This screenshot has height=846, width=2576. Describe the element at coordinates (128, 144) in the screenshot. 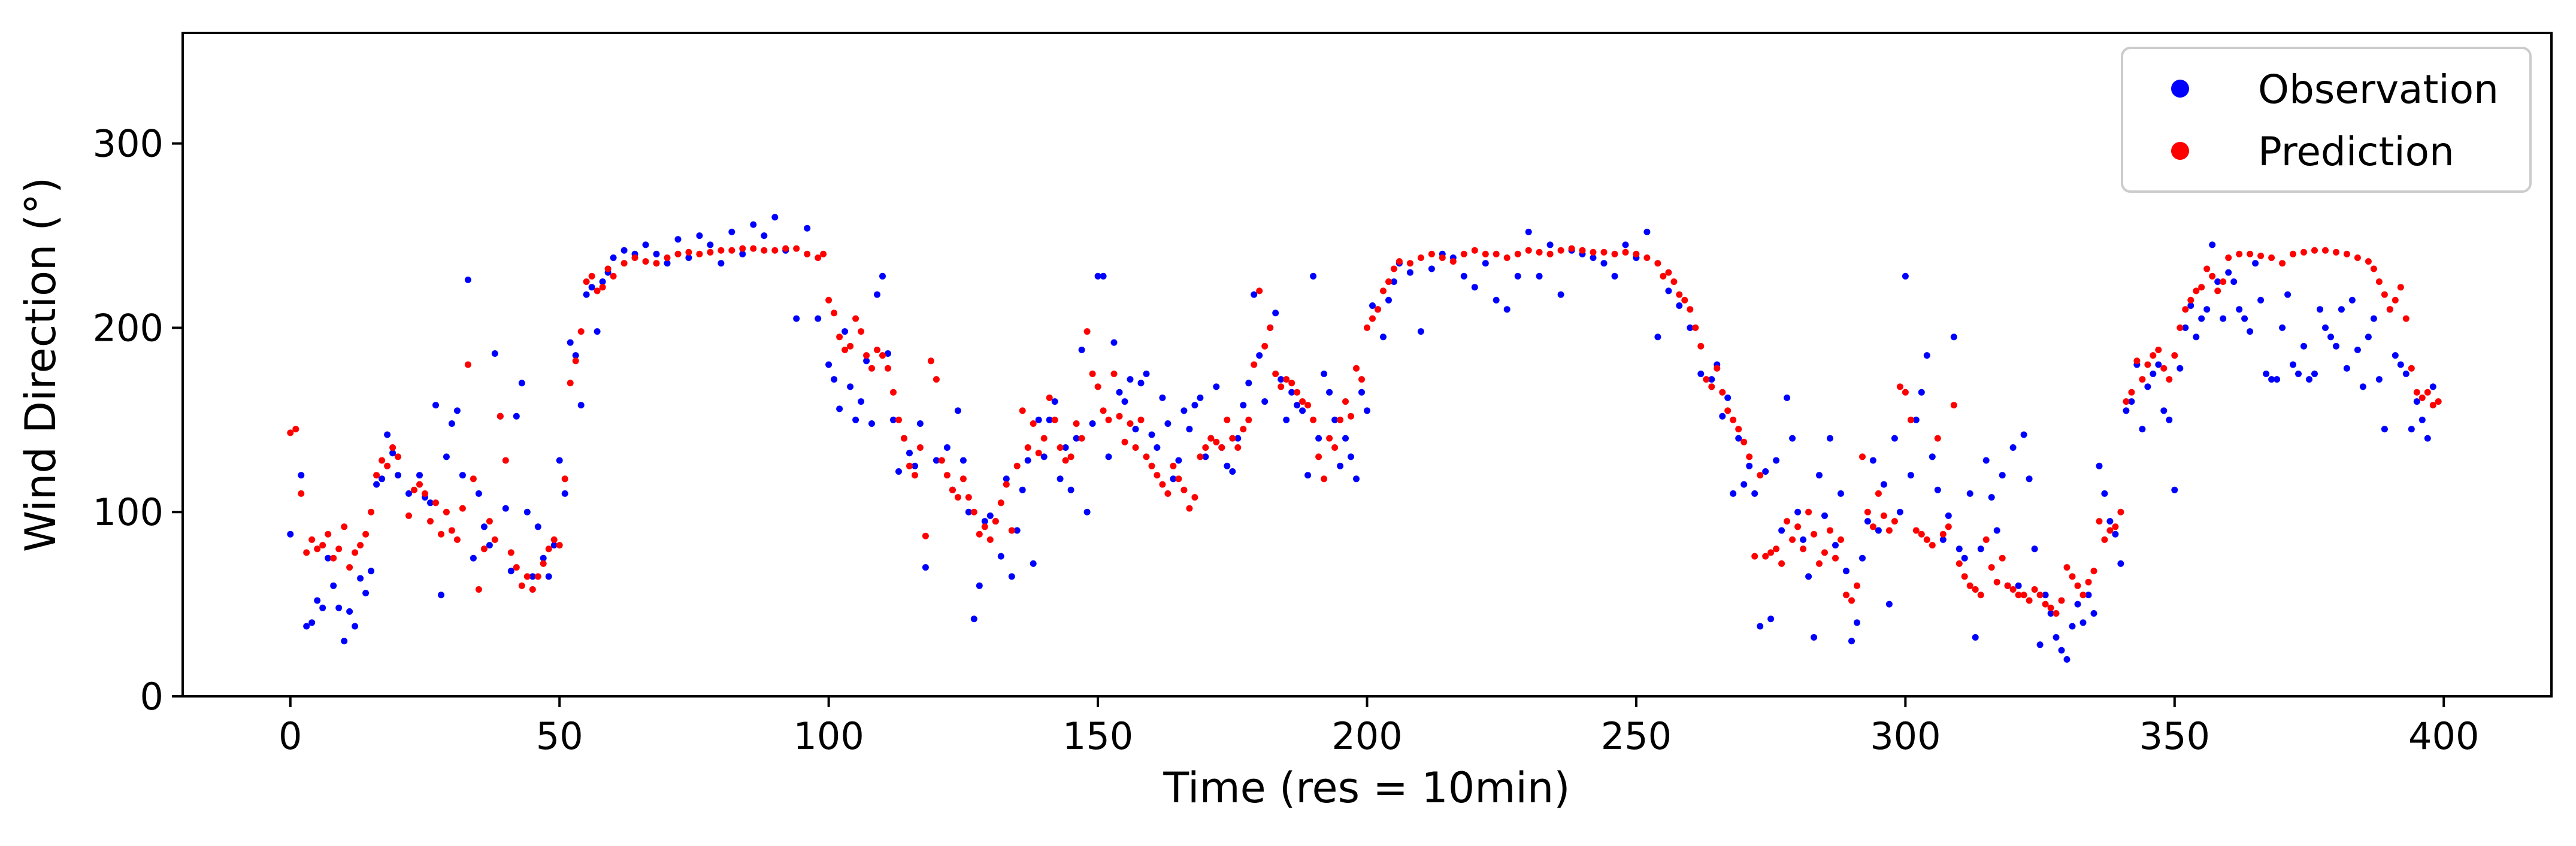

I see `y-tick-label-300: 300` at that location.